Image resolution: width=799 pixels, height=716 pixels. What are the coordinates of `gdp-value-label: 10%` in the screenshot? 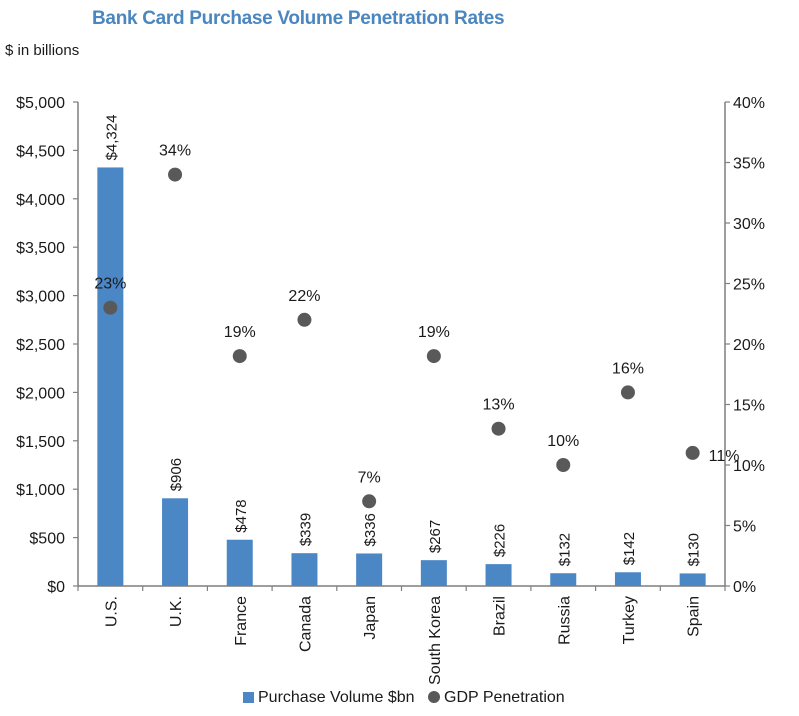 It's located at (563, 441).